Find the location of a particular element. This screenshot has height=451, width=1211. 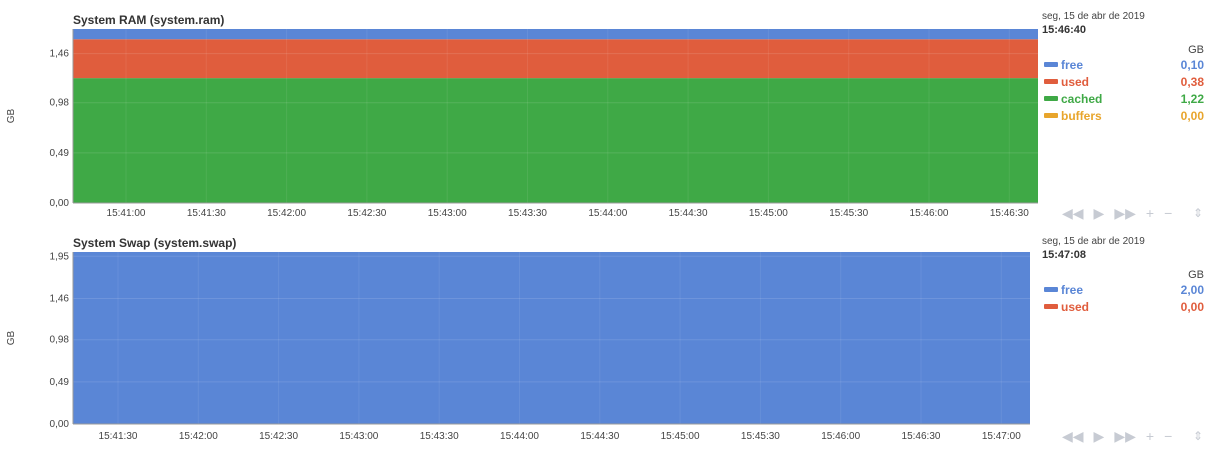

ram-y-tick-label: 0,49 is located at coordinates (60, 153).